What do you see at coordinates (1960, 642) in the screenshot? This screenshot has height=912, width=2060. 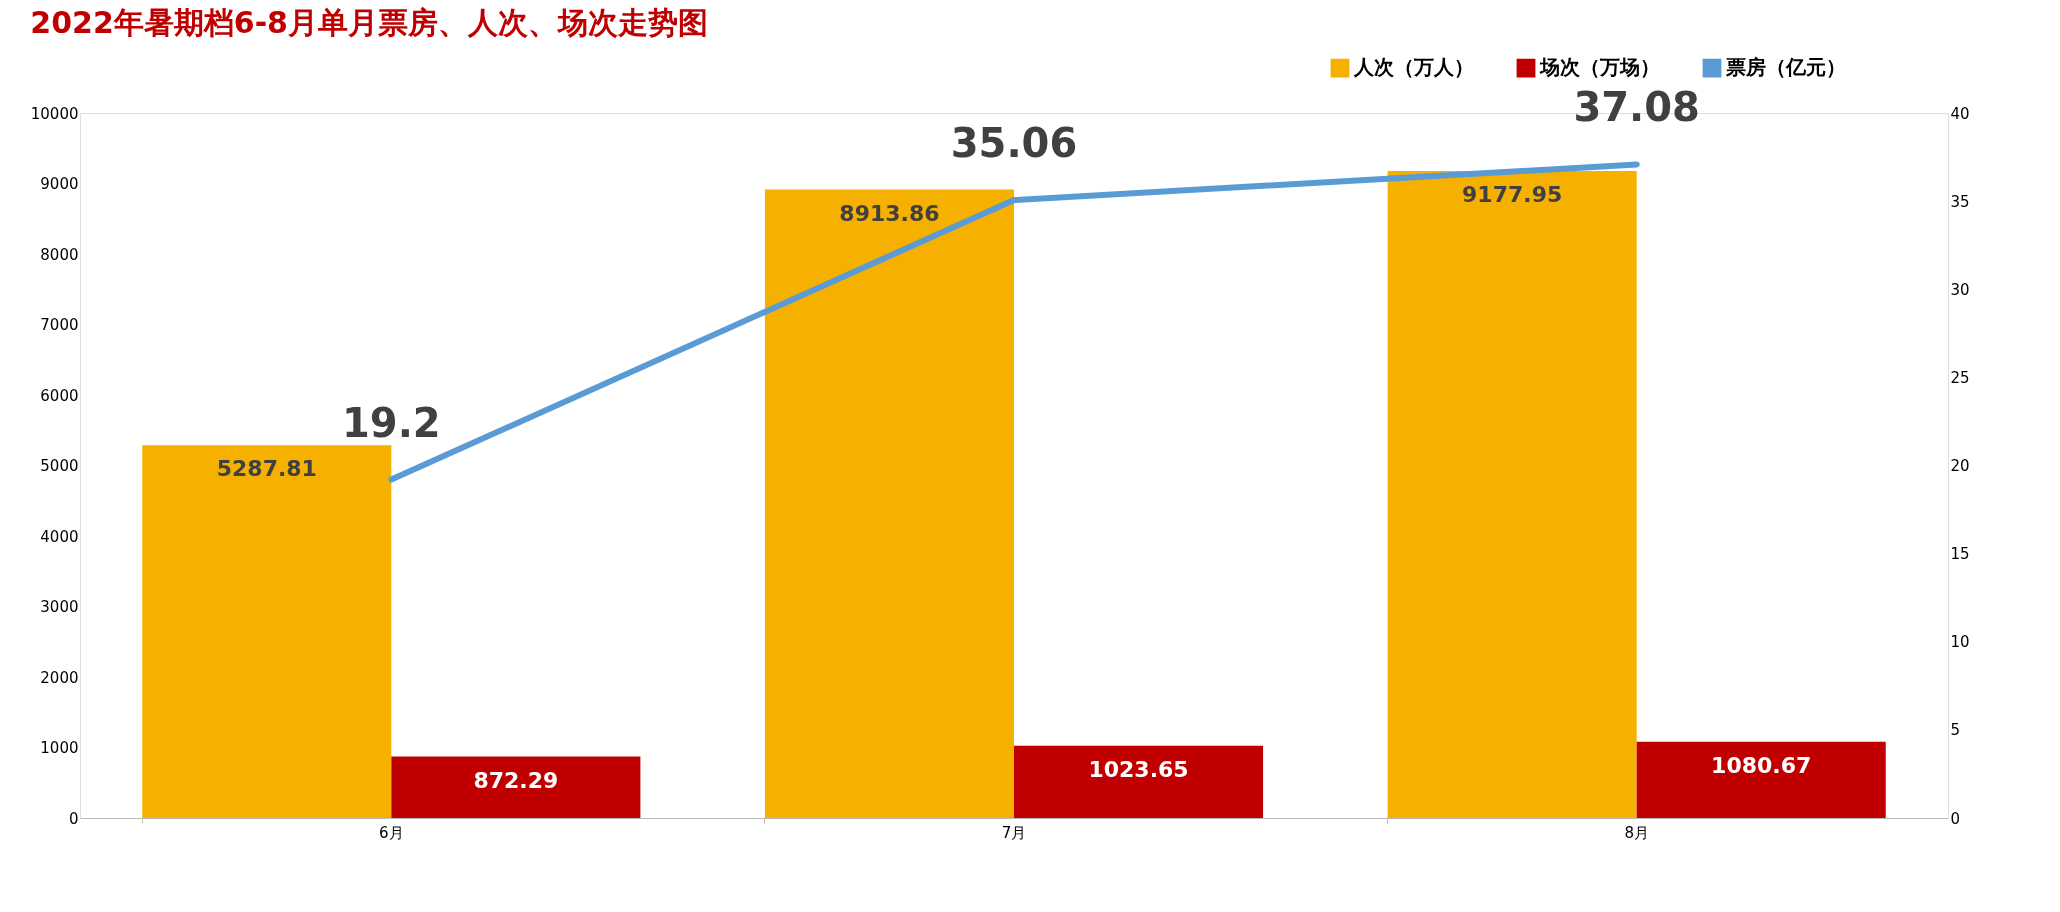 I see `y2-tick-label: 10` at bounding box center [1960, 642].